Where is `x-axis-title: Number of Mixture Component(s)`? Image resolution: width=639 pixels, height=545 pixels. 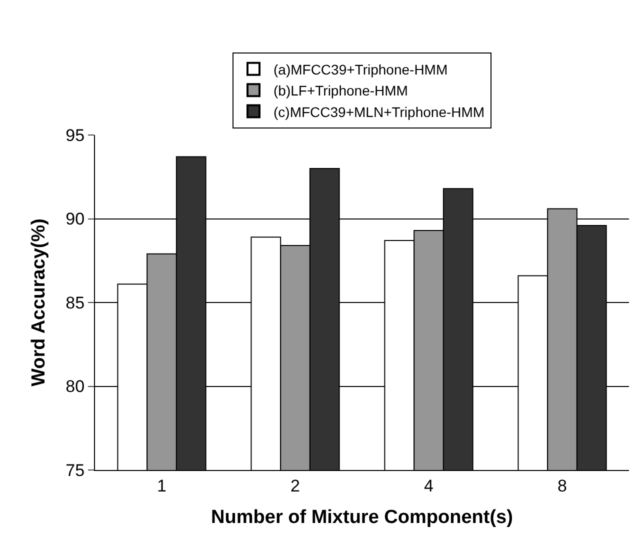
x-axis-title: Number of Mixture Component(s) is located at coordinates (362, 517).